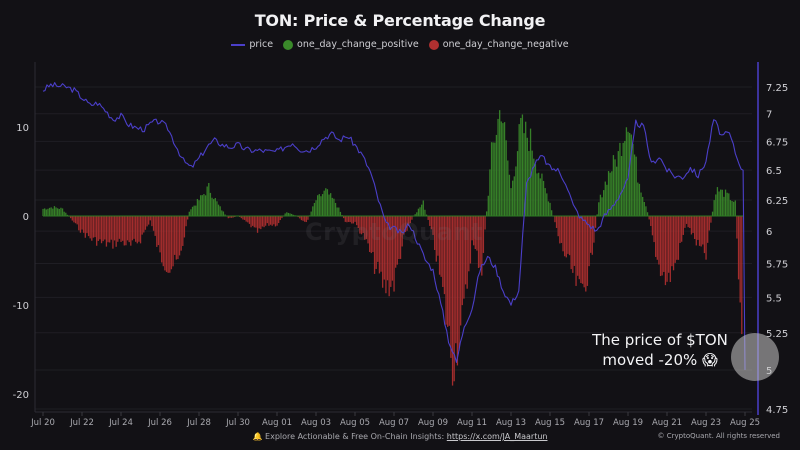  What do you see at coordinates (394, 423) in the screenshot?
I see `x-axis-tick-label: Aug 07` at bounding box center [394, 423].